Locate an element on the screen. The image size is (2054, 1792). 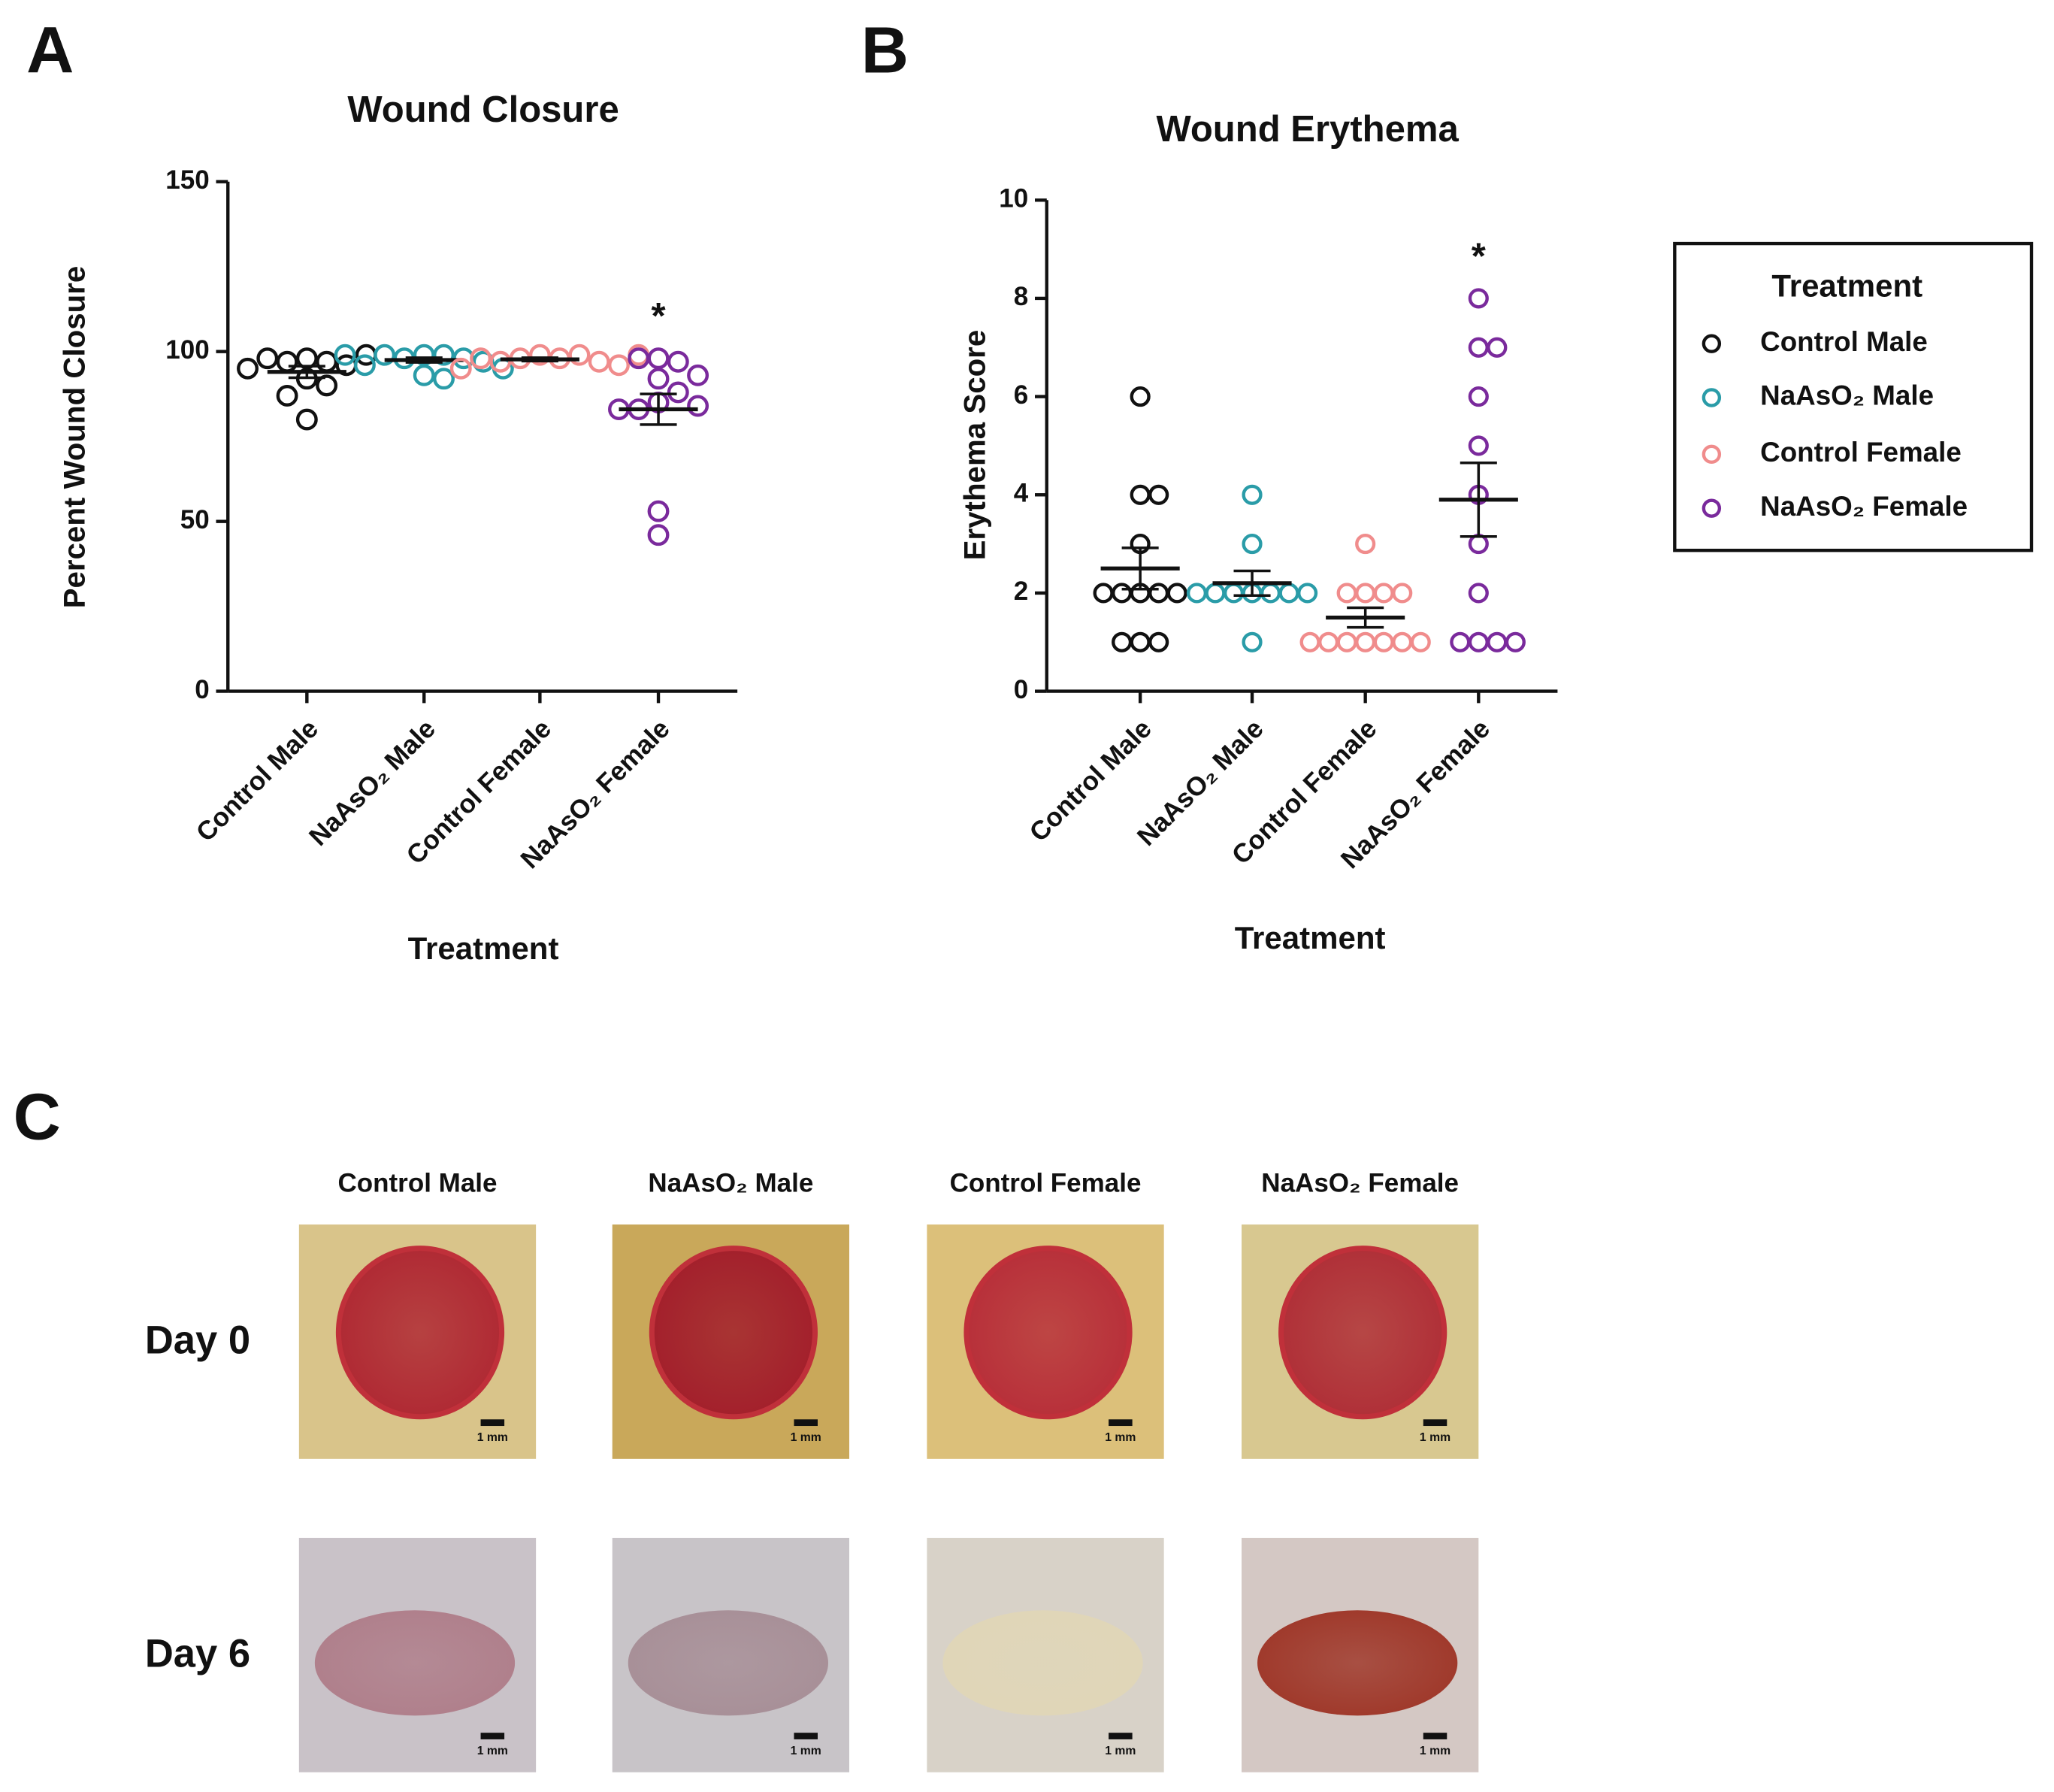
legend-title: Treatment is located at coordinates (1847, 286).